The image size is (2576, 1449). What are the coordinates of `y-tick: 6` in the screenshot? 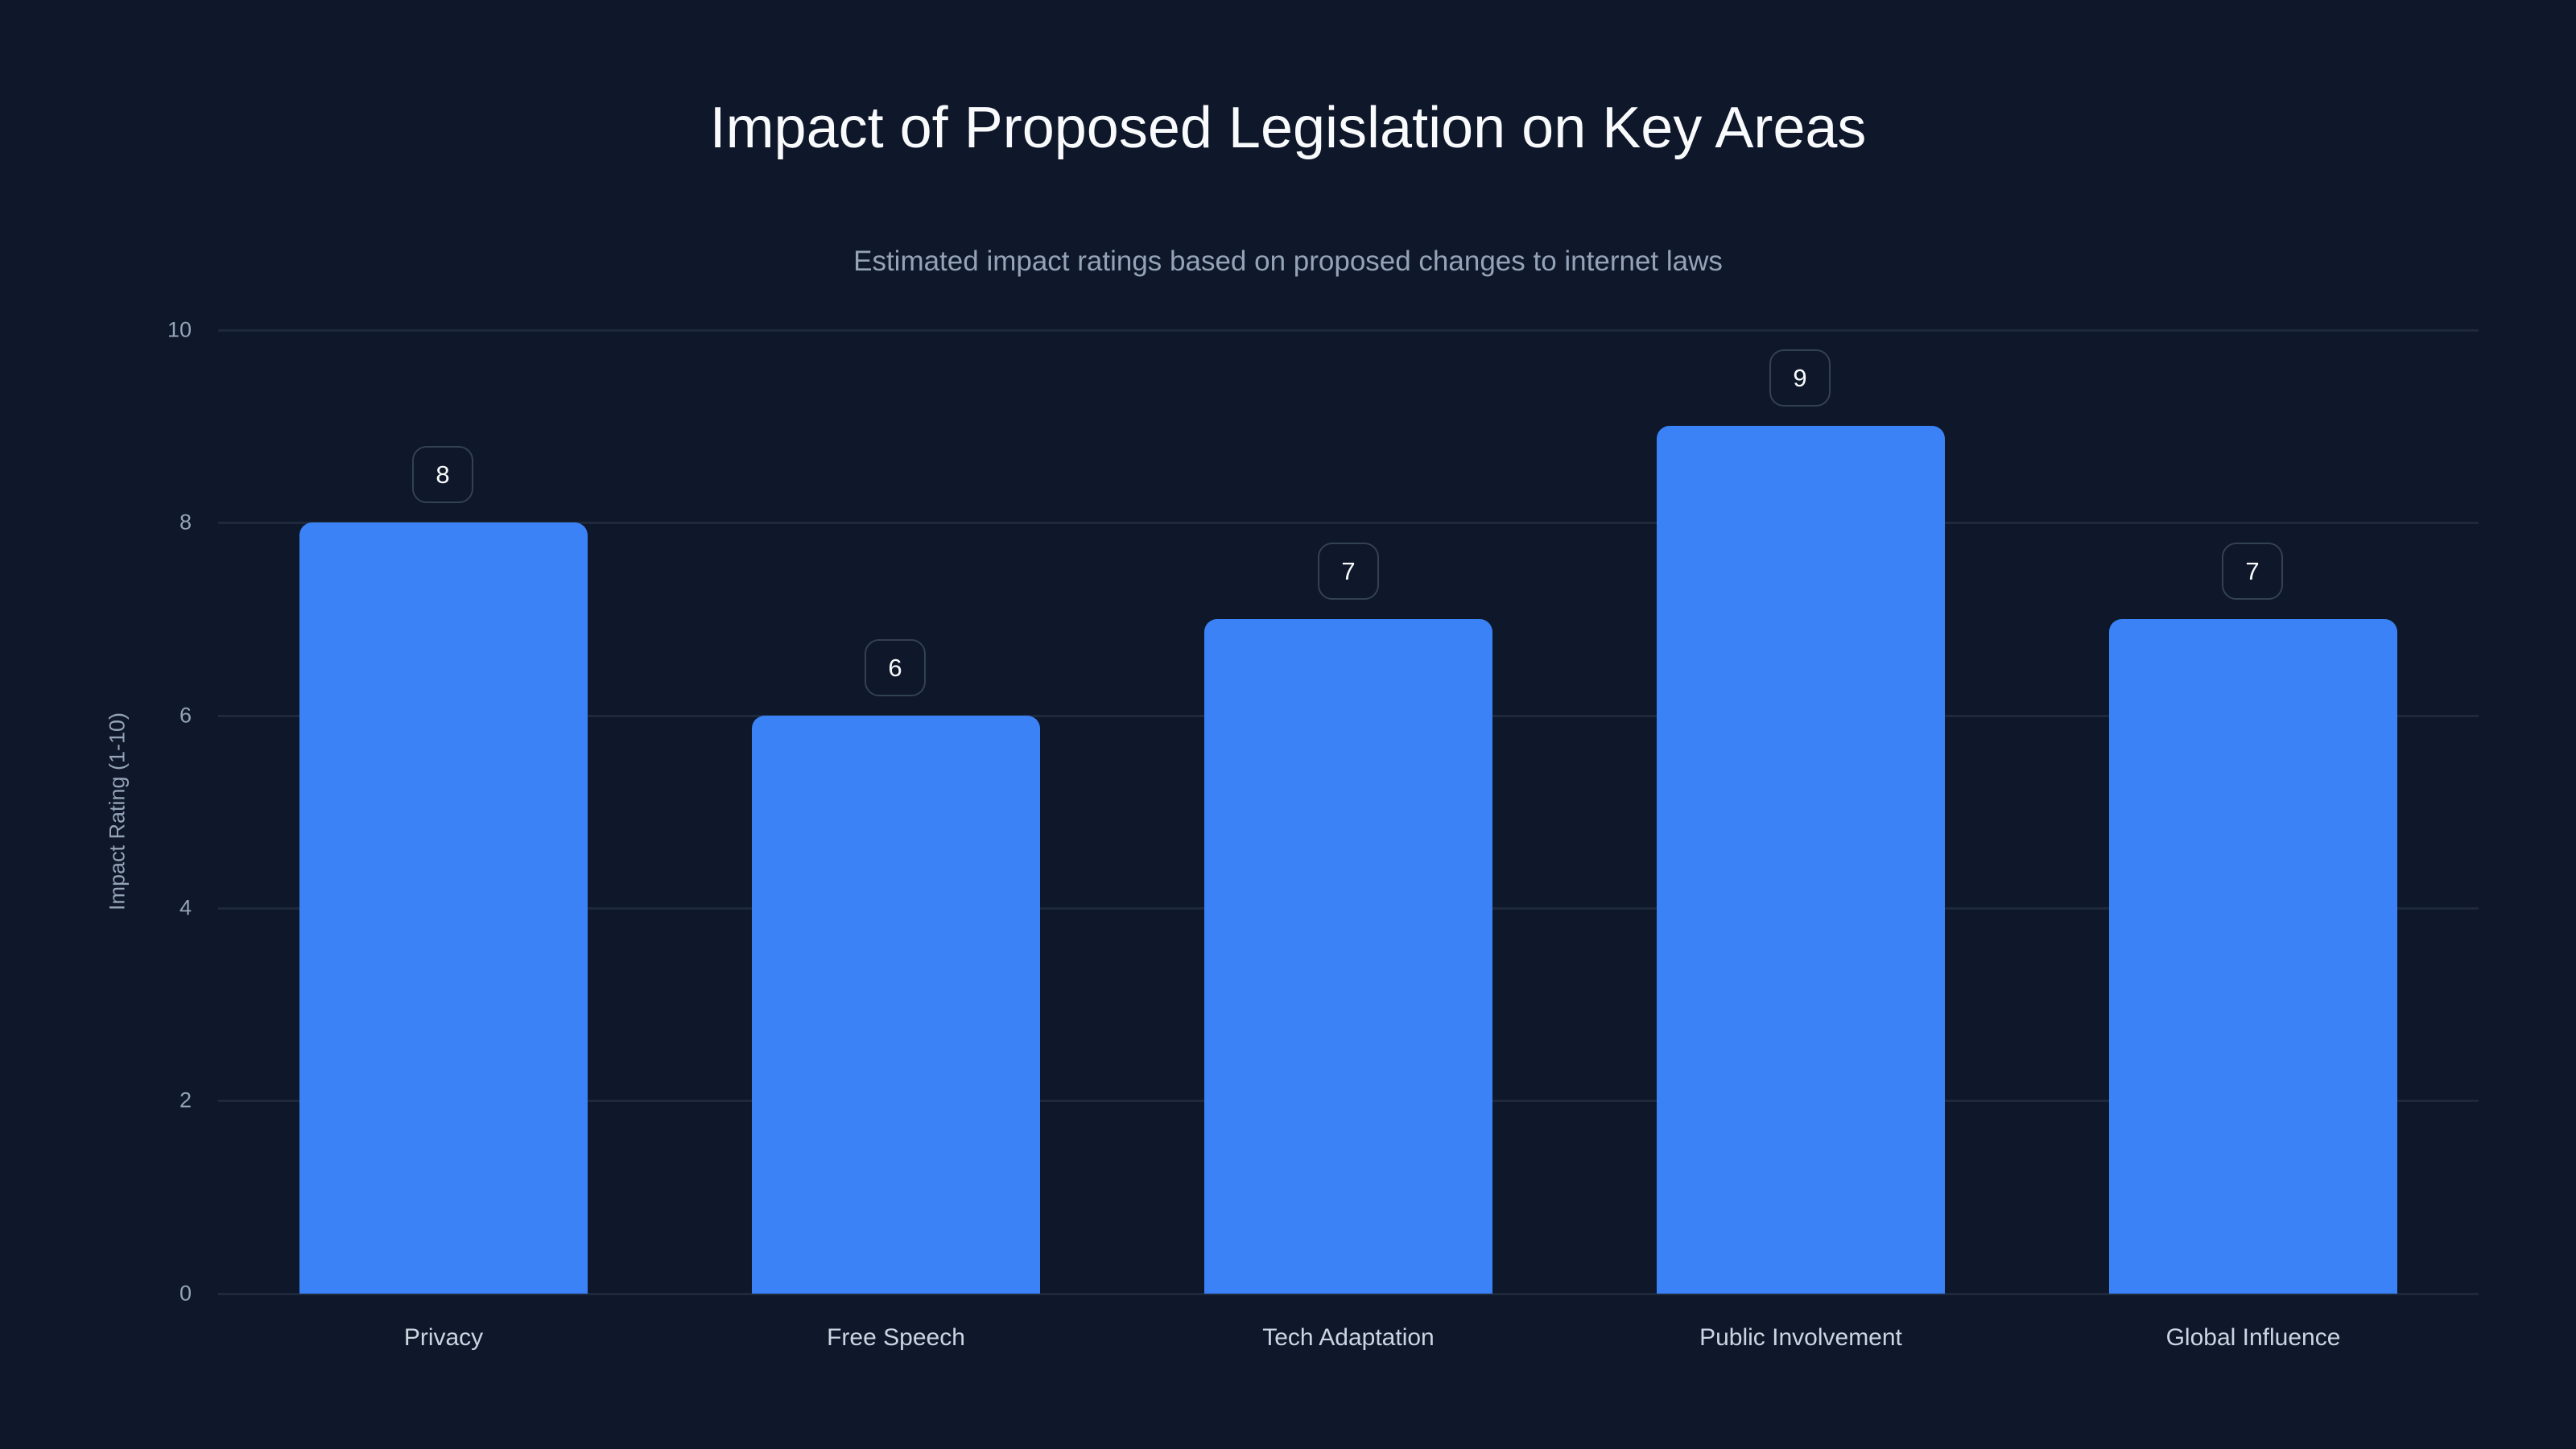 It's located at (185, 715).